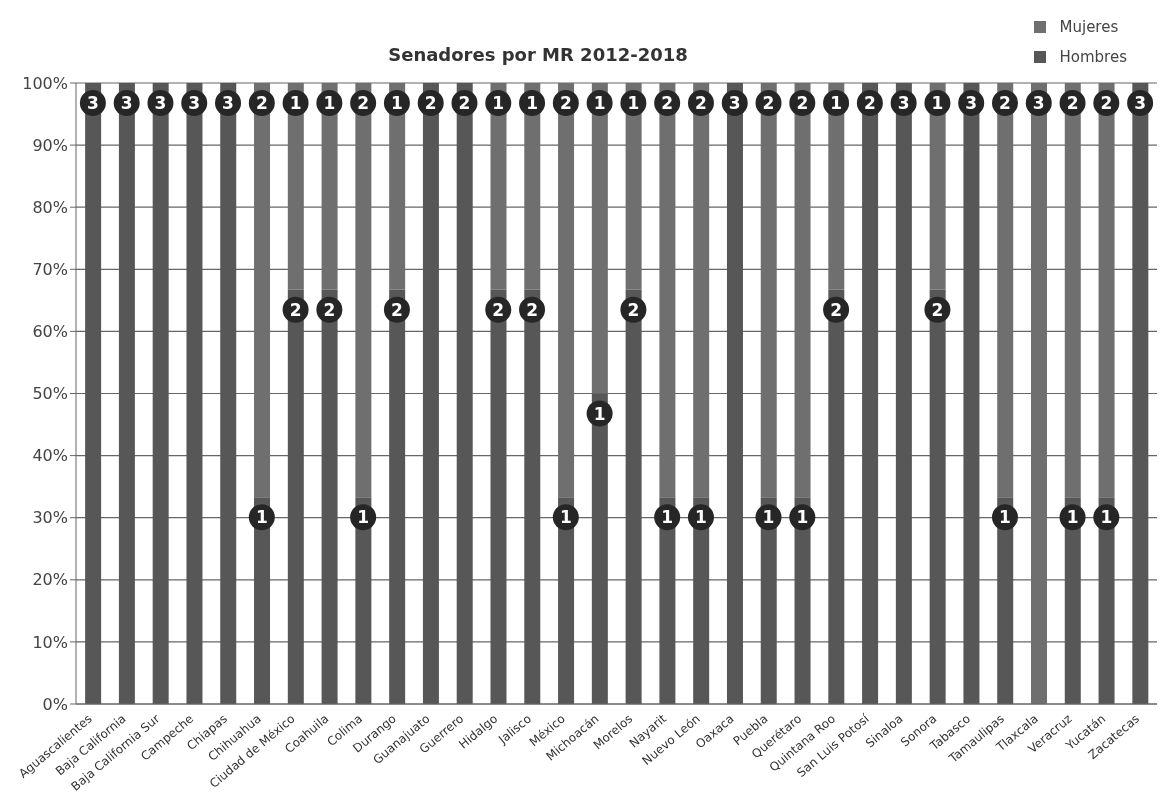 The image size is (1175, 812). Describe the element at coordinates (50, 145) in the screenshot. I see `y-tick-label: 90%` at that location.